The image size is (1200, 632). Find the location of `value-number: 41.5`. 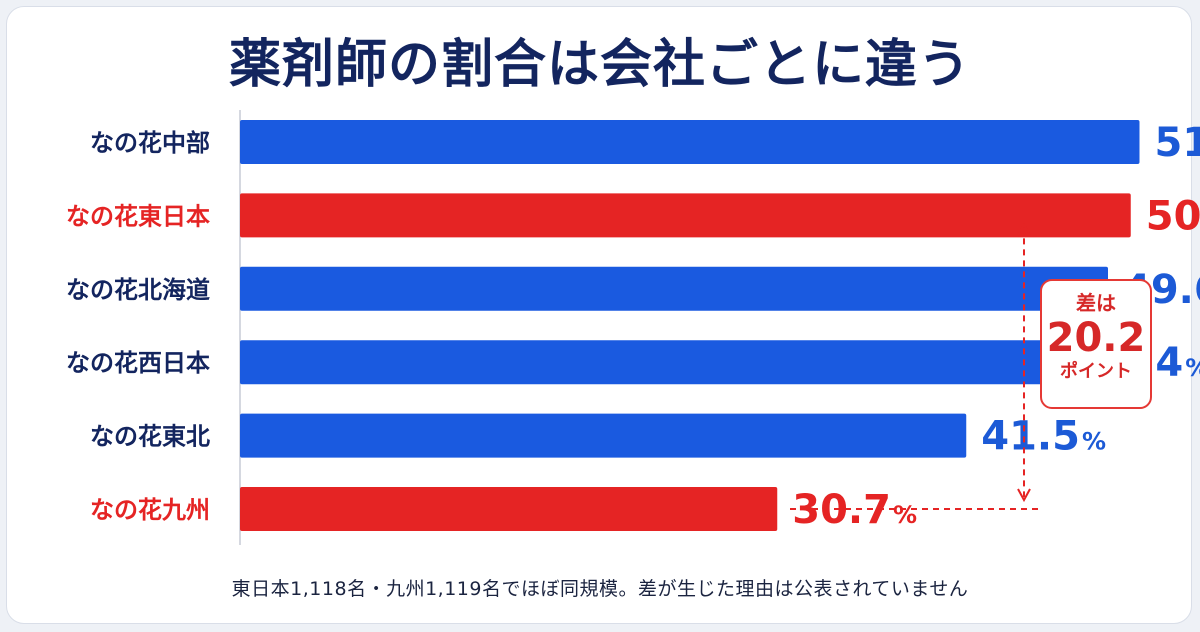

value-number: 41.5 is located at coordinates (1030, 437).